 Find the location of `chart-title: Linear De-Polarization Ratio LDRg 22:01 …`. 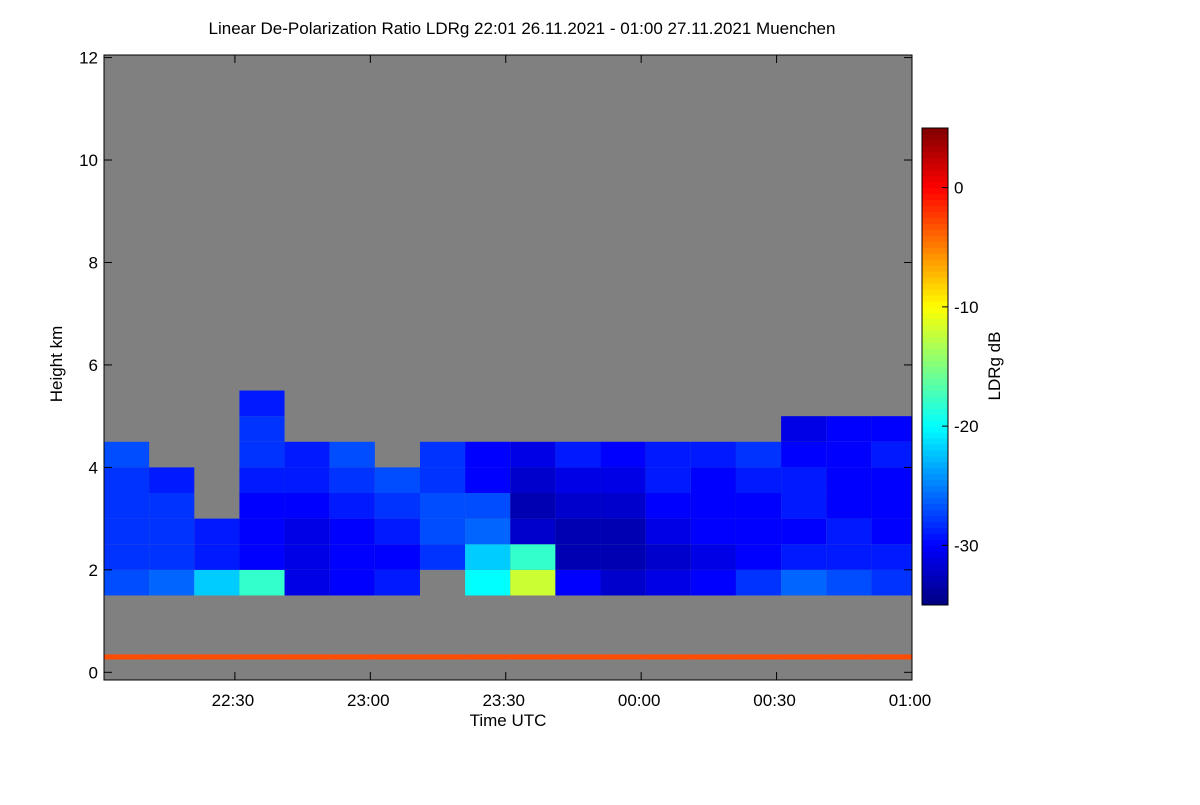

chart-title: Linear De-Polarization Ratio LDRg 22:01 … is located at coordinates (522, 28).